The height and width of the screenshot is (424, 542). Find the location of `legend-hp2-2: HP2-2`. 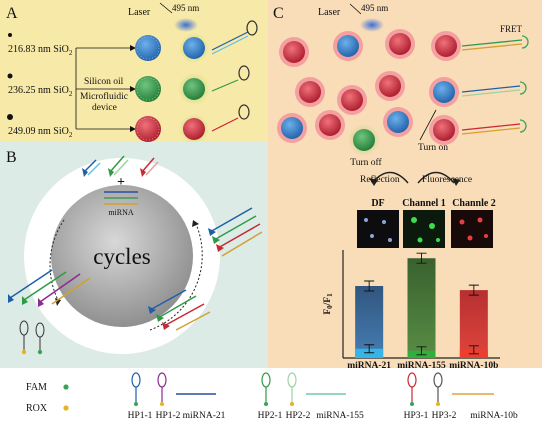

legend-hp2-2: HP2-2 is located at coordinates (298, 416).